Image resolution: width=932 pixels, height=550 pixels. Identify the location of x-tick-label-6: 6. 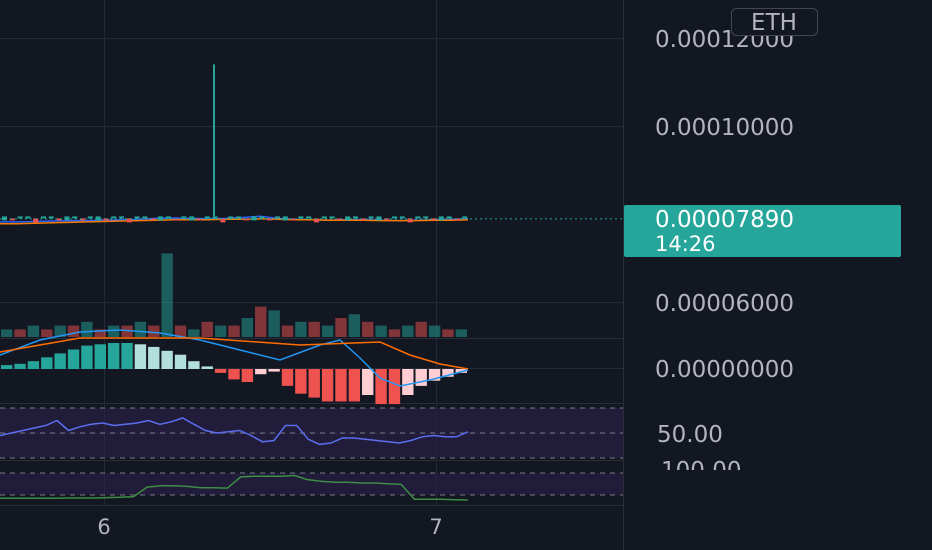
(103, 527).